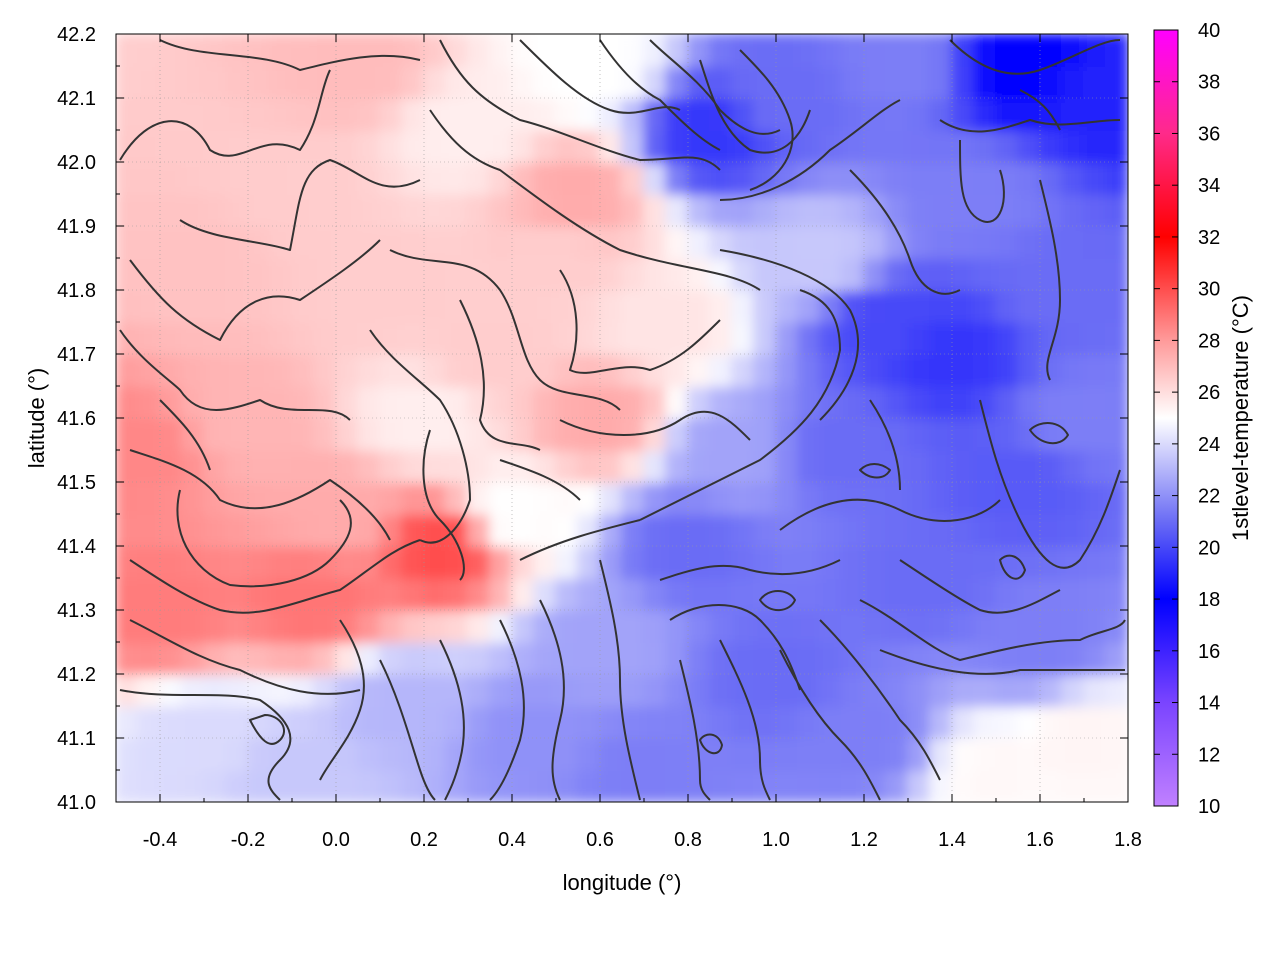  I want to click on x-tick-label: 1.0, so click(776, 840).